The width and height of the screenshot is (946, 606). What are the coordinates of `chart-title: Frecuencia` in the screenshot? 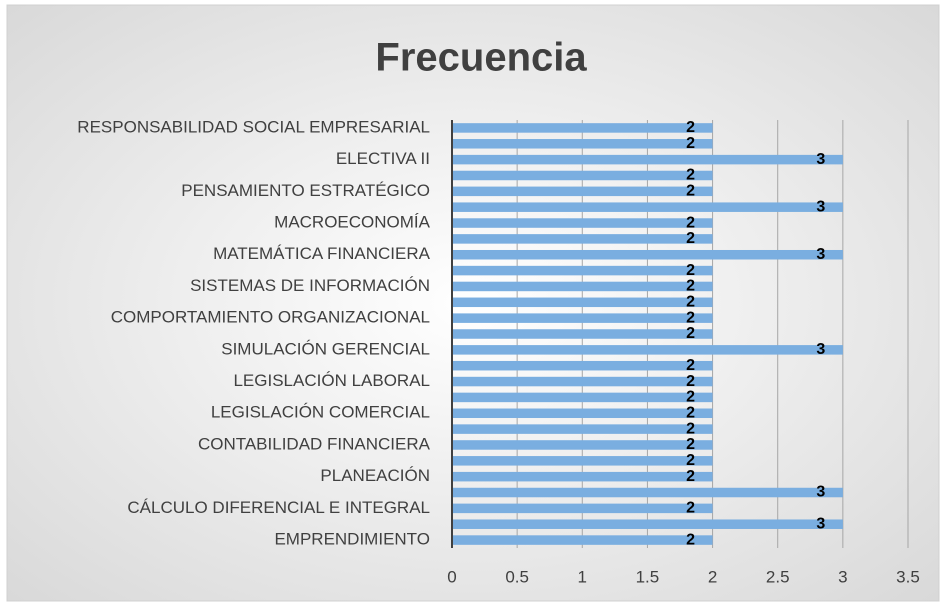 It's located at (481, 58).